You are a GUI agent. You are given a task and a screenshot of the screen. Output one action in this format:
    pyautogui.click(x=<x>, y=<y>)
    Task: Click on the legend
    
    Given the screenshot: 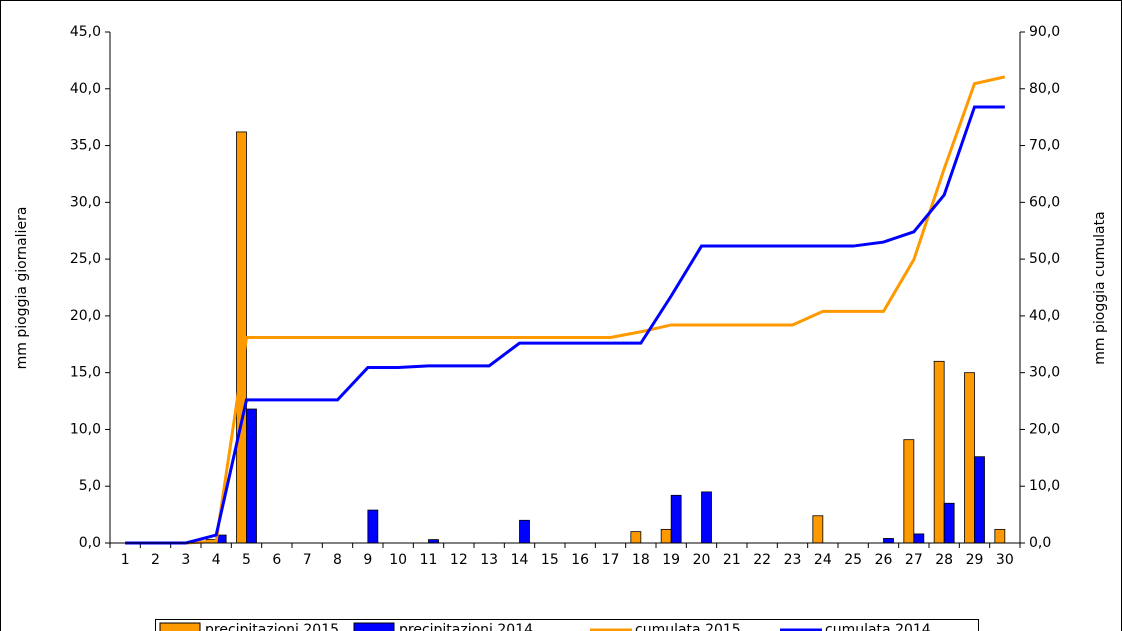 What is the action you would take?
    pyautogui.click(x=567, y=625)
    